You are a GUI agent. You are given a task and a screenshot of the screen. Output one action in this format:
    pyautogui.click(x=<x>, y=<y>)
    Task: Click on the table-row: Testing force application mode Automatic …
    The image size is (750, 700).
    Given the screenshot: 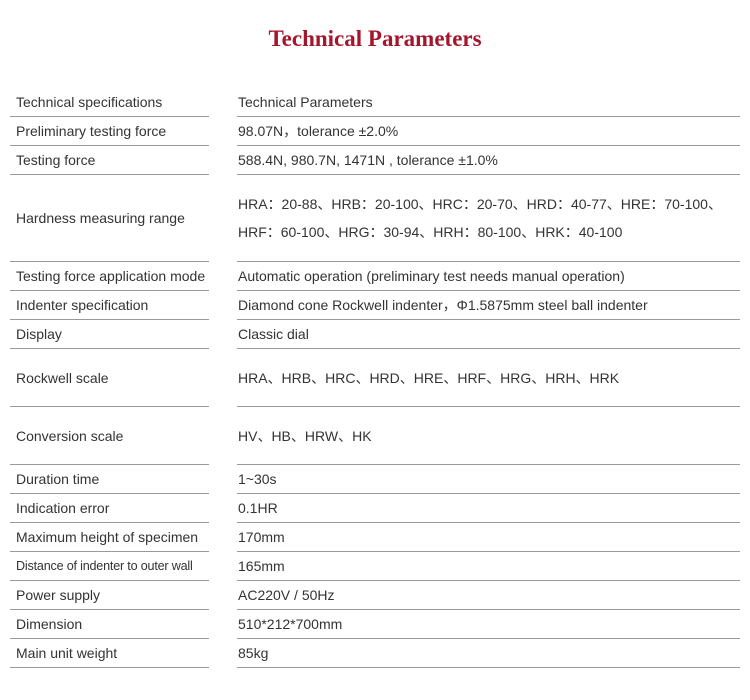 What is the action you would take?
    pyautogui.click(x=375, y=276)
    